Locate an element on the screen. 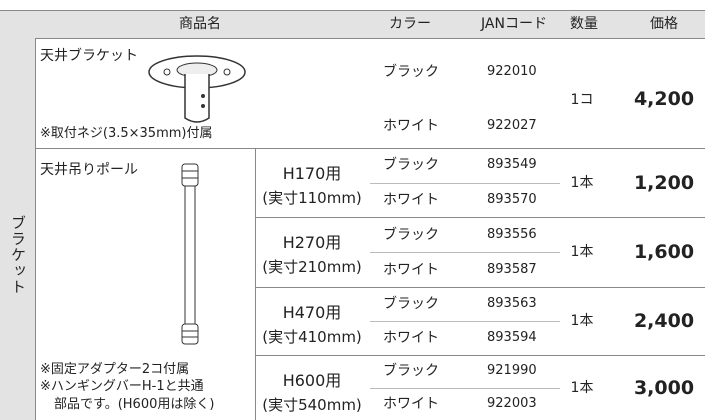 This screenshot has height=420, width=705. header-bg is located at coordinates (352, 24).